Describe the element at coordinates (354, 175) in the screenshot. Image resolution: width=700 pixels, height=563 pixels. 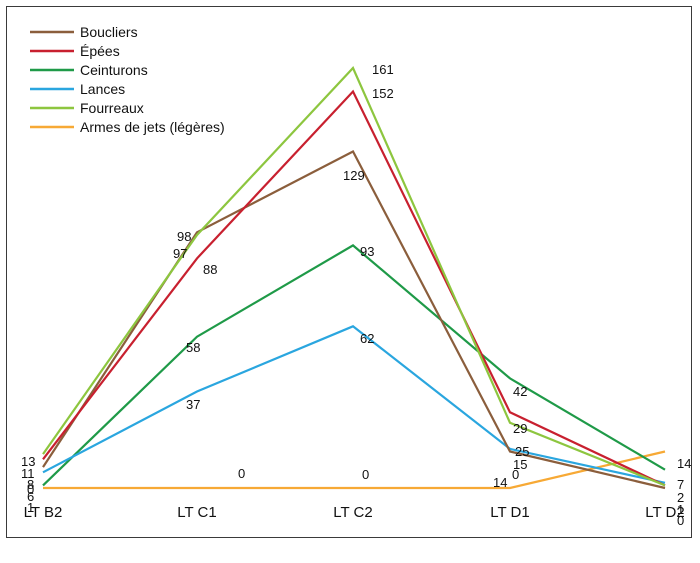
I see `data-label-boucliers-lt-c2: 129` at that location.